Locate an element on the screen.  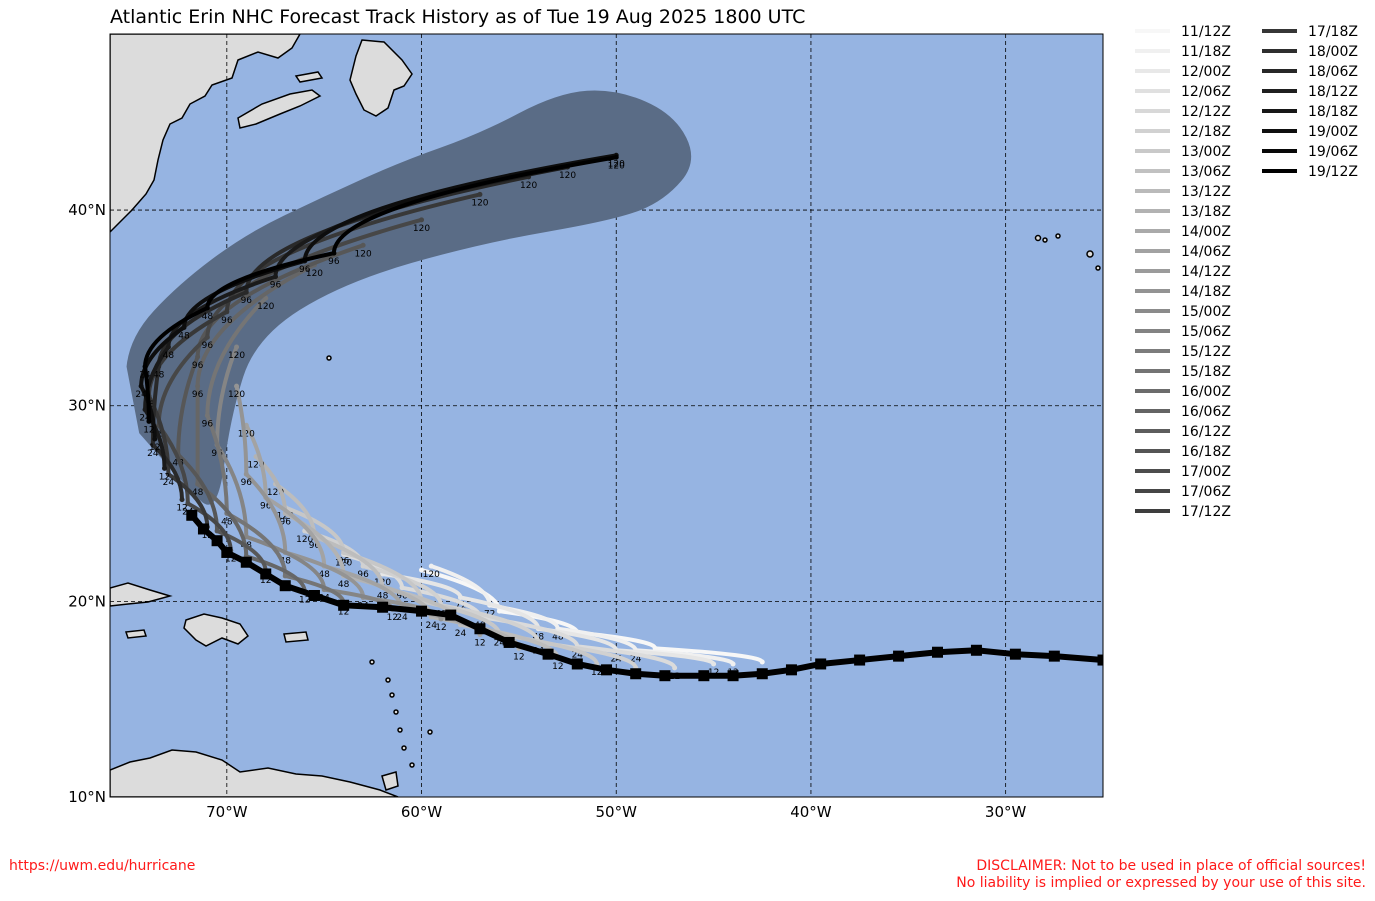
legend-label: 13/12Z is located at coordinates (1206, 192).